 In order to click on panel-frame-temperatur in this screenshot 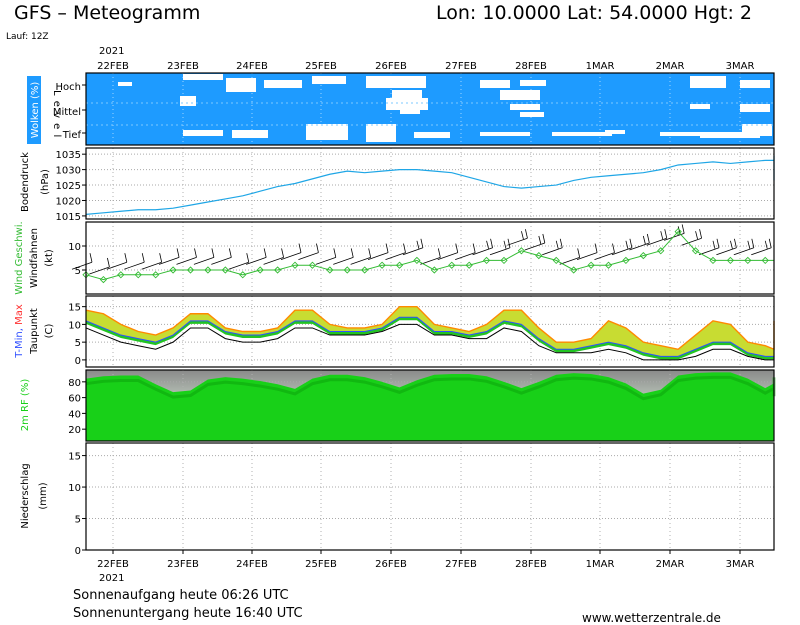, I will do `click(430, 331)`.